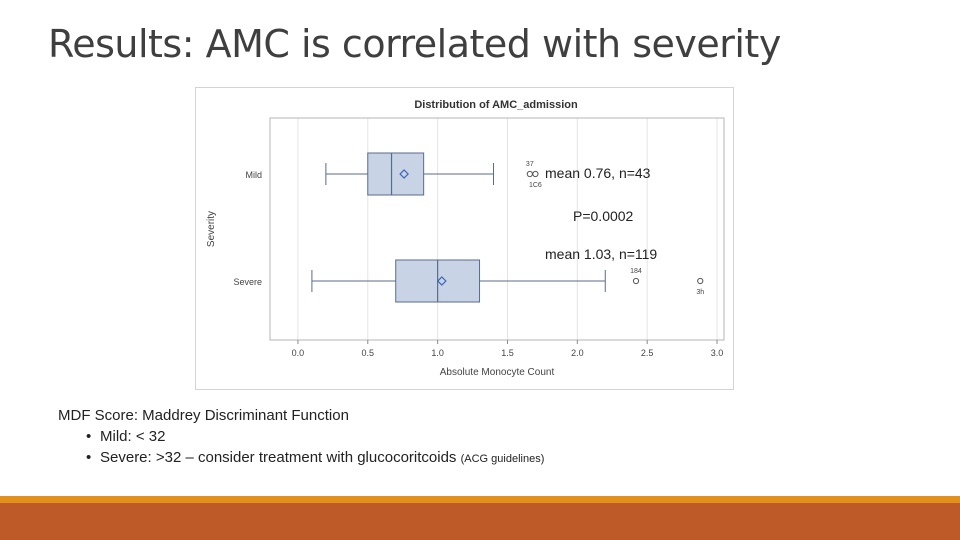 Image resolution: width=960 pixels, height=540 pixels. Describe the element at coordinates (496, 105) in the screenshot. I see `chart-title: Distribution of AMC_admission` at that location.